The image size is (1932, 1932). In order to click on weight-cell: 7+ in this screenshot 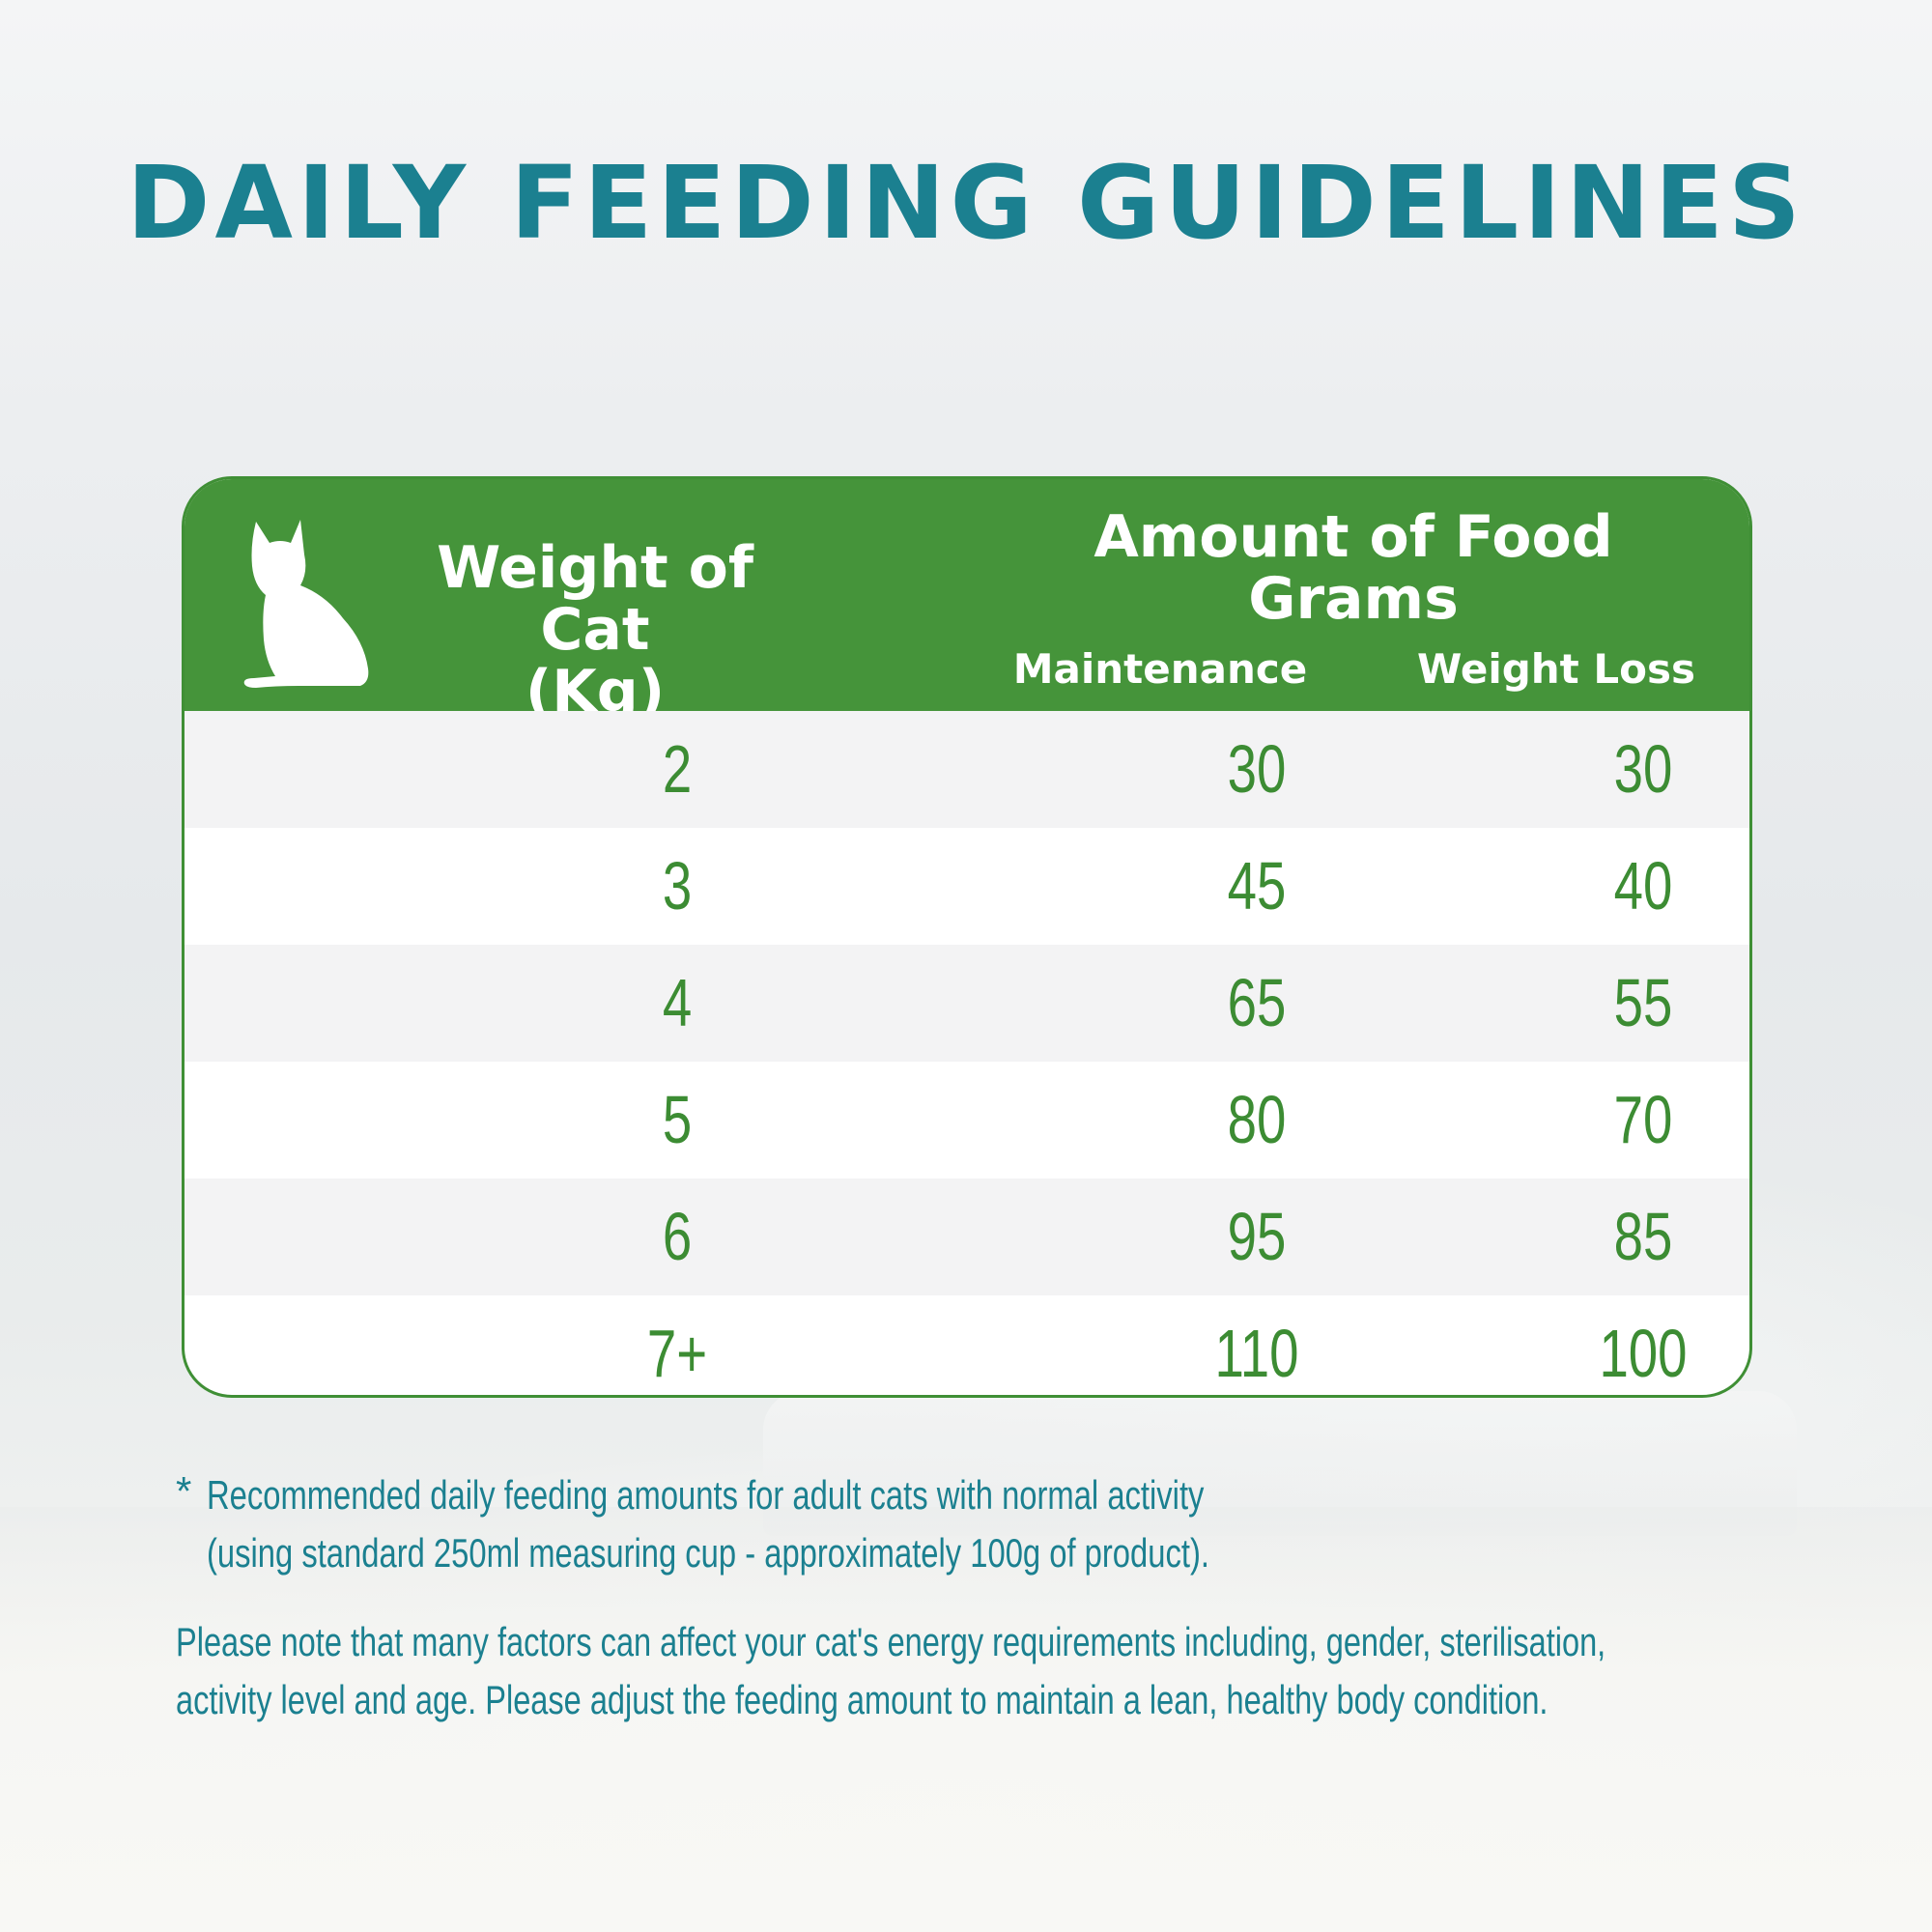, I will do `click(677, 1353)`.